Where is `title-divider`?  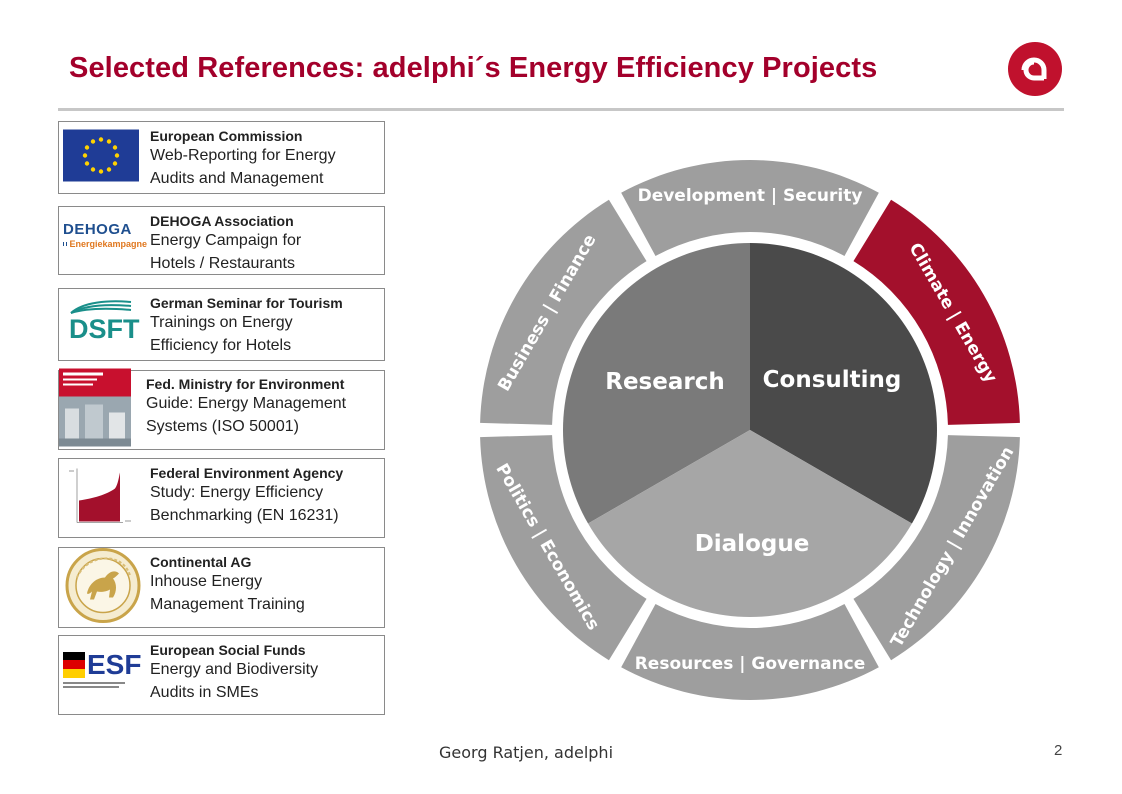 title-divider is located at coordinates (561, 109).